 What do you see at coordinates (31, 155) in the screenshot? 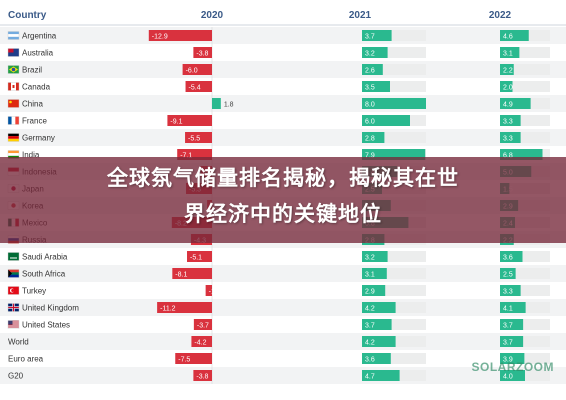
I see `category-label: India` at bounding box center [31, 155].